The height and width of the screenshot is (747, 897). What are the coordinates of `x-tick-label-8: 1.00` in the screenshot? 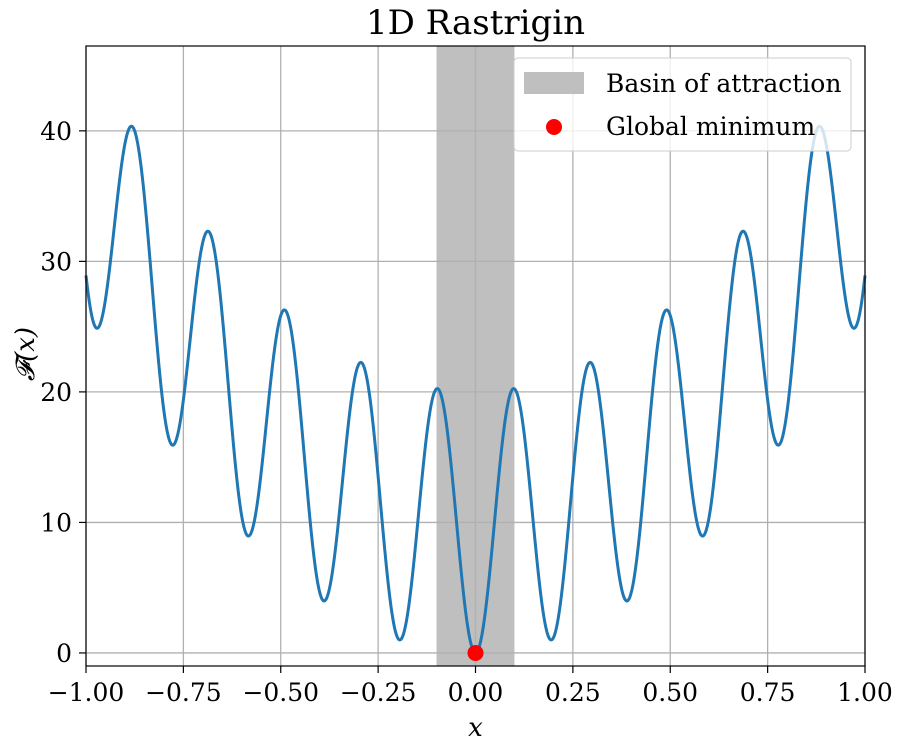 It's located at (865, 692).